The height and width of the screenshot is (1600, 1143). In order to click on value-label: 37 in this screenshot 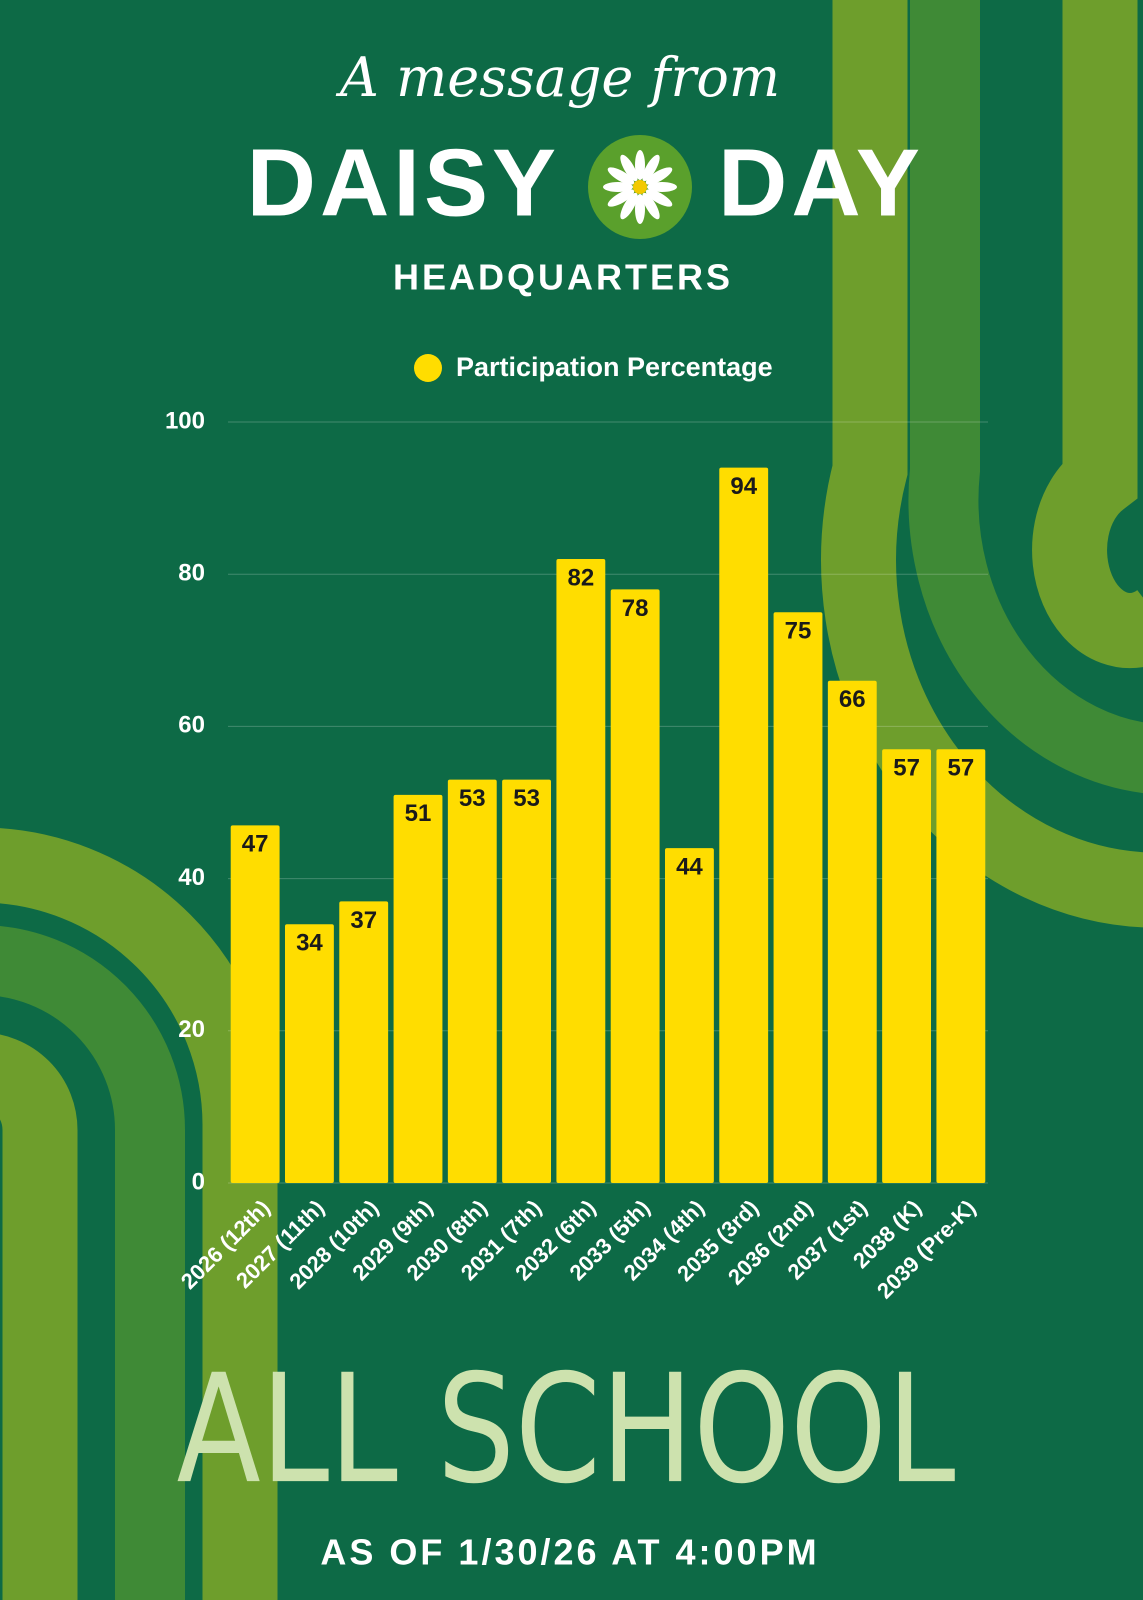, I will do `click(363, 920)`.